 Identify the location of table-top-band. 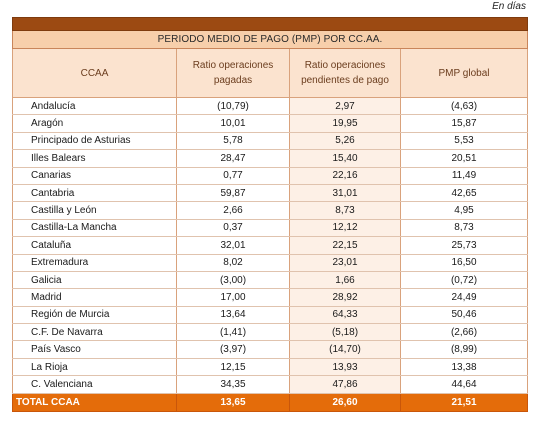
(270, 24).